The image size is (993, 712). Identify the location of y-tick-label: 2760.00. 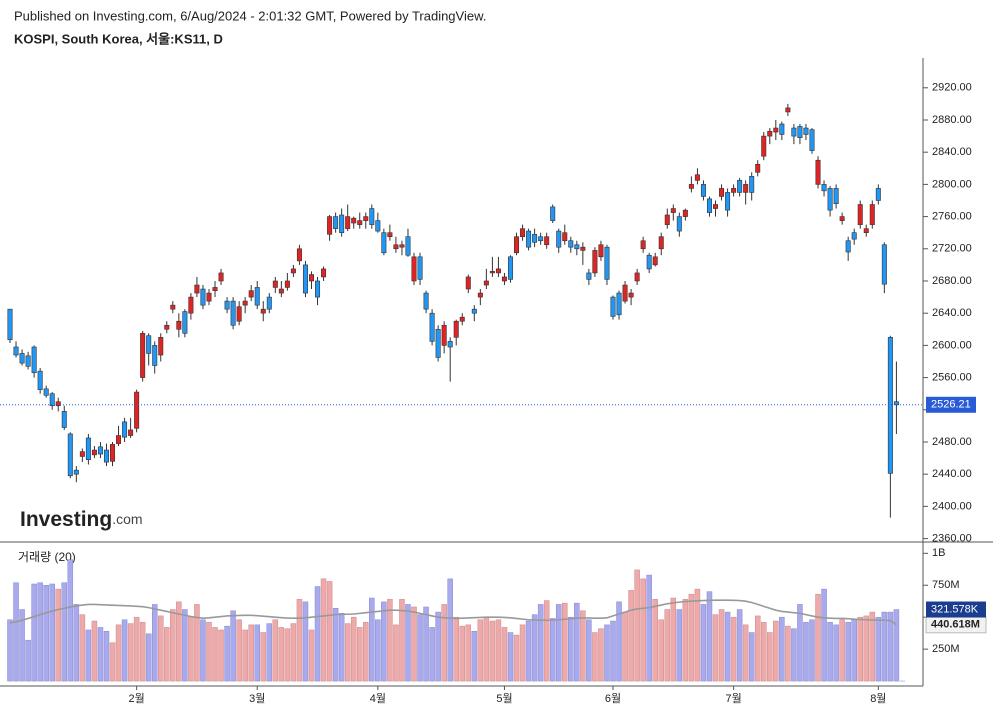
(952, 216).